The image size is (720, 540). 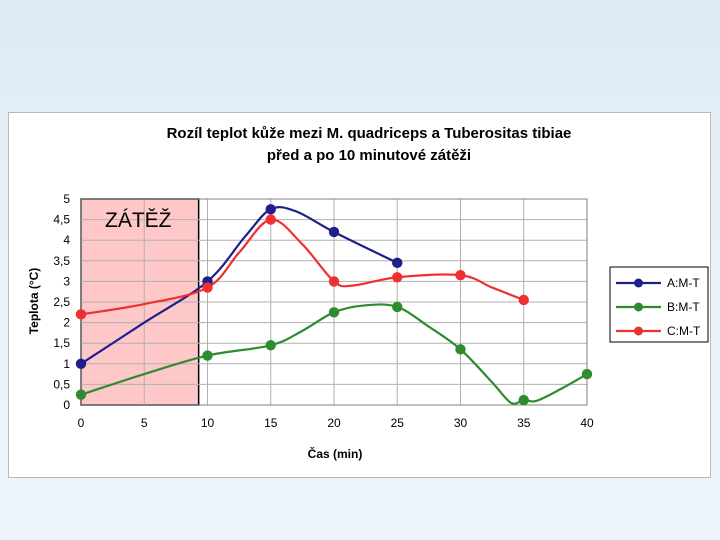 I want to click on y-axis-label: Teplota (°C), so click(x=34, y=301).